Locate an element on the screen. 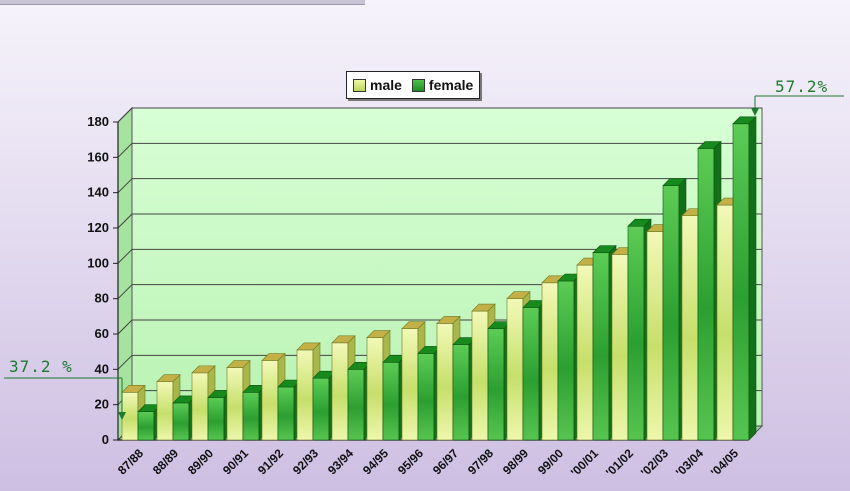  legend: male female is located at coordinates (413, 85).